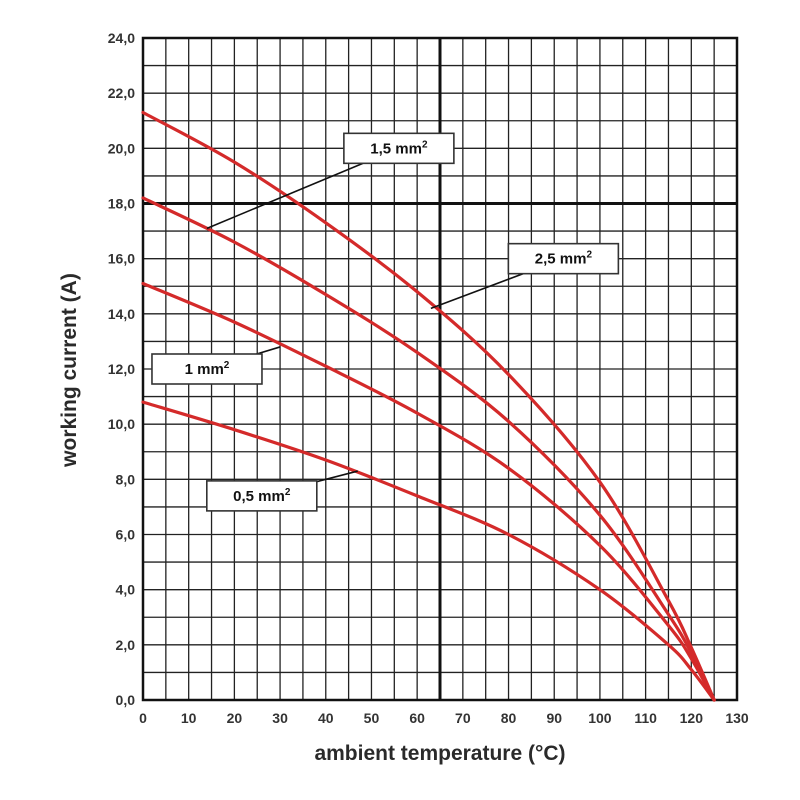 Image resolution: width=800 pixels, height=800 pixels. I want to click on x-tick-label: 60, so click(417, 718).